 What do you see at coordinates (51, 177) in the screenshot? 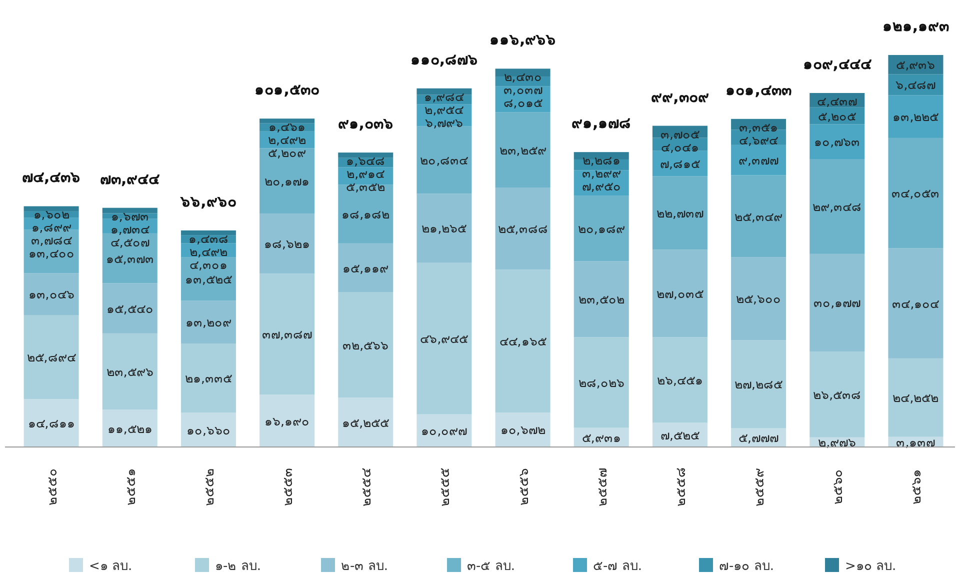
I see `total-label: ๗๔,๔๓๖` at bounding box center [51, 177].